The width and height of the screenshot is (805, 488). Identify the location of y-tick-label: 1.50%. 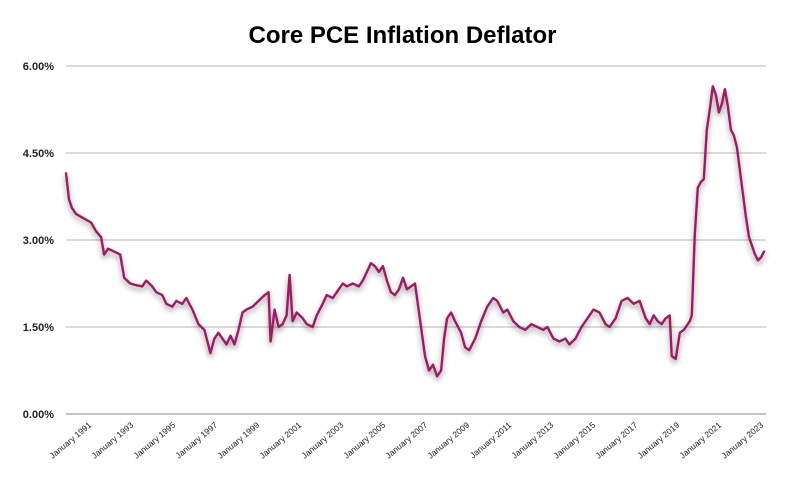
(38, 328).